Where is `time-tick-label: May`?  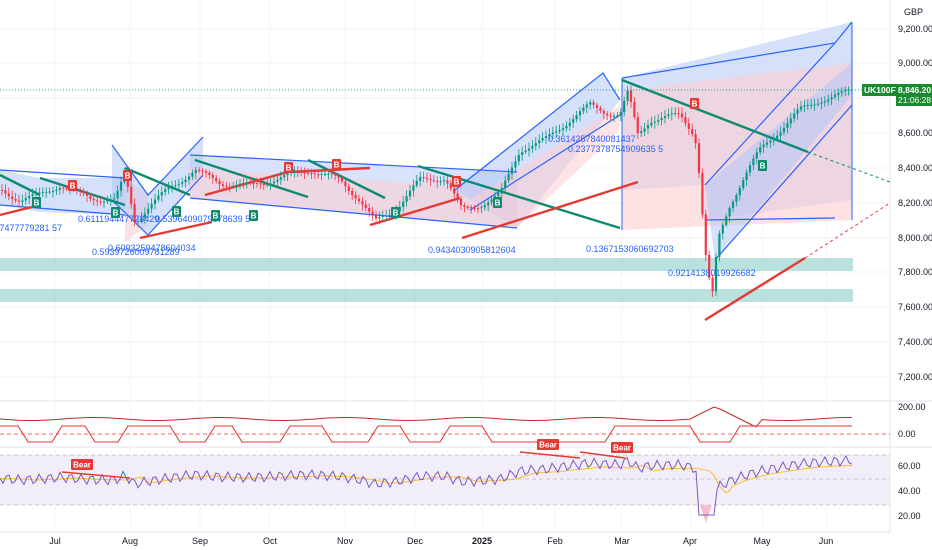
time-tick-label: May is located at coordinates (762, 541).